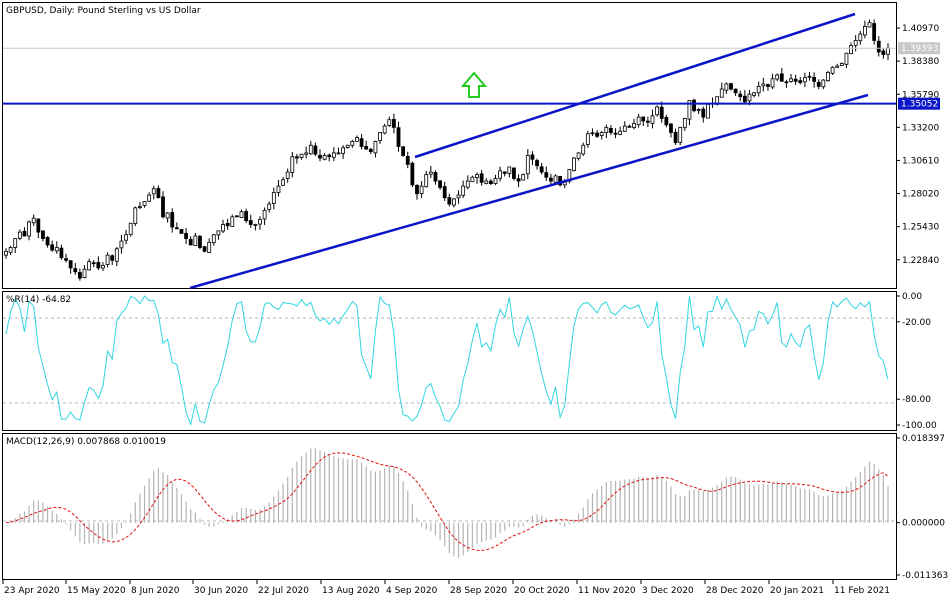 The width and height of the screenshot is (950, 604). Describe the element at coordinates (635, 85) in the screenshot. I see `channel-upper-line` at that location.